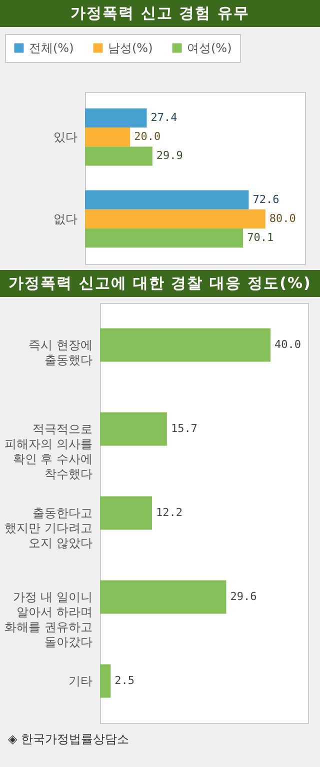  Describe the element at coordinates (48, 528) in the screenshot. I see `y-tick-label: 출동한다고 했지만 기다려고 오지 않았다` at that location.